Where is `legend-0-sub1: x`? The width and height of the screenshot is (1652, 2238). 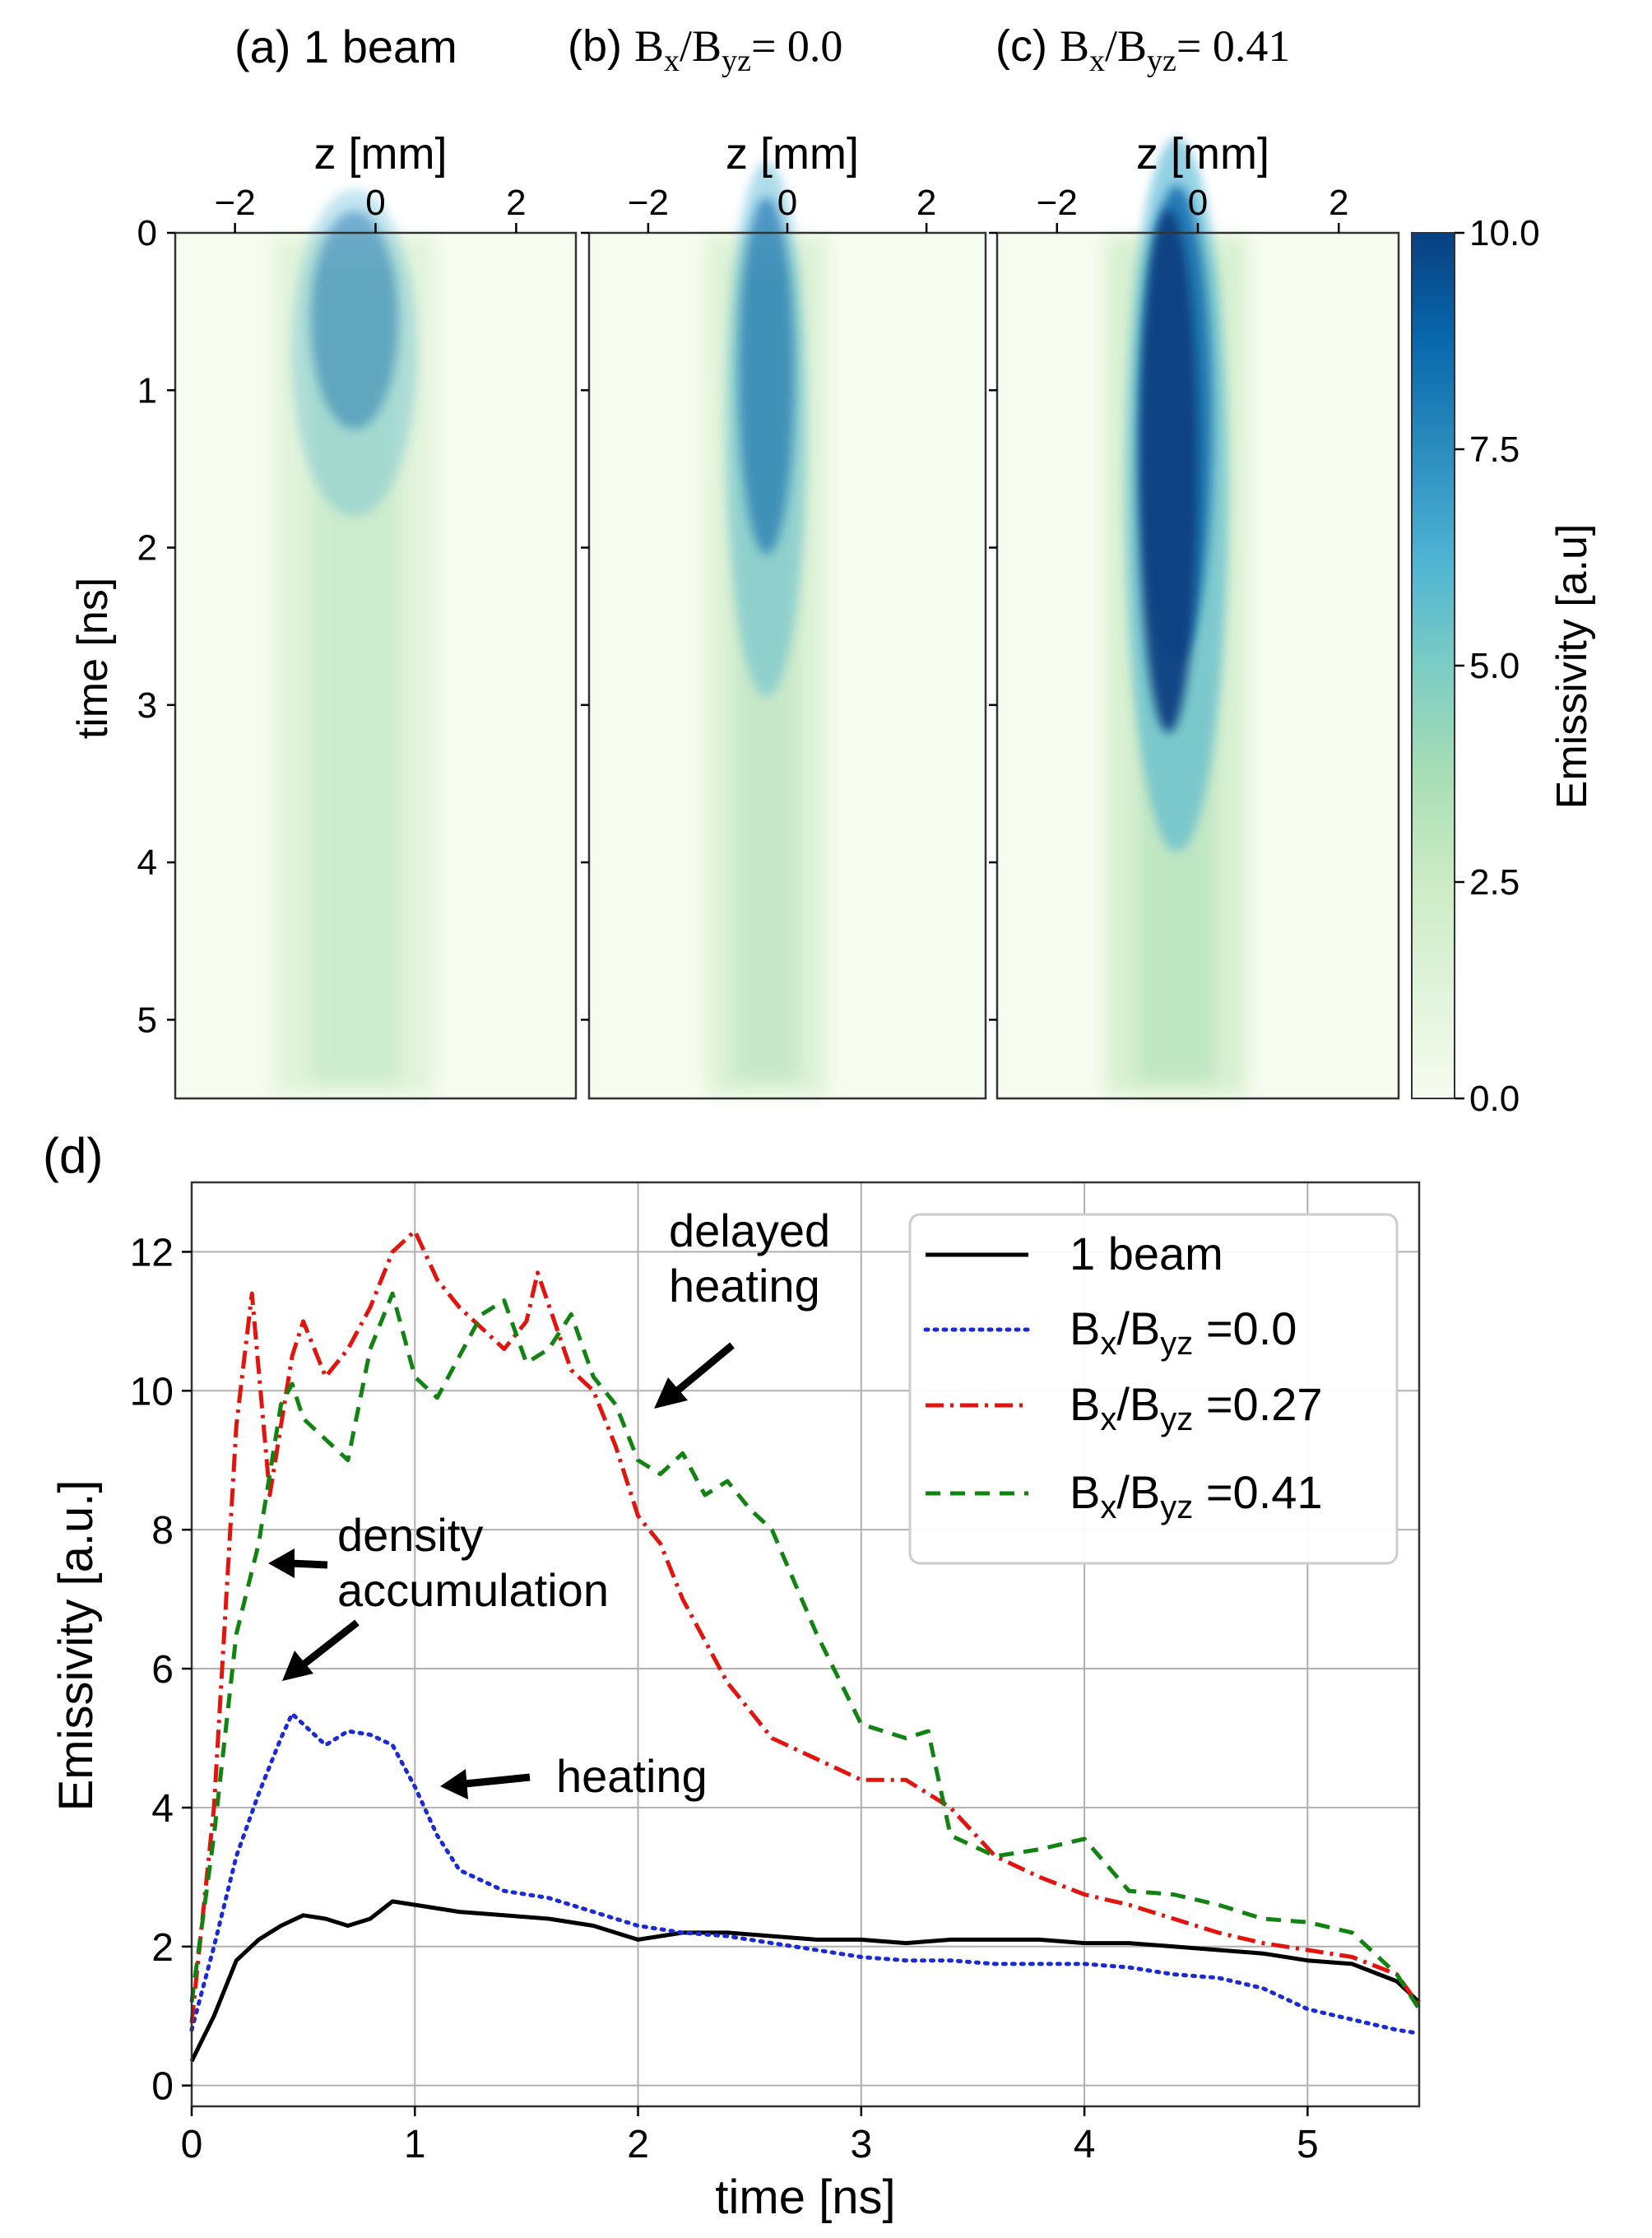
legend-0-sub1: x is located at coordinates (1108, 1344).